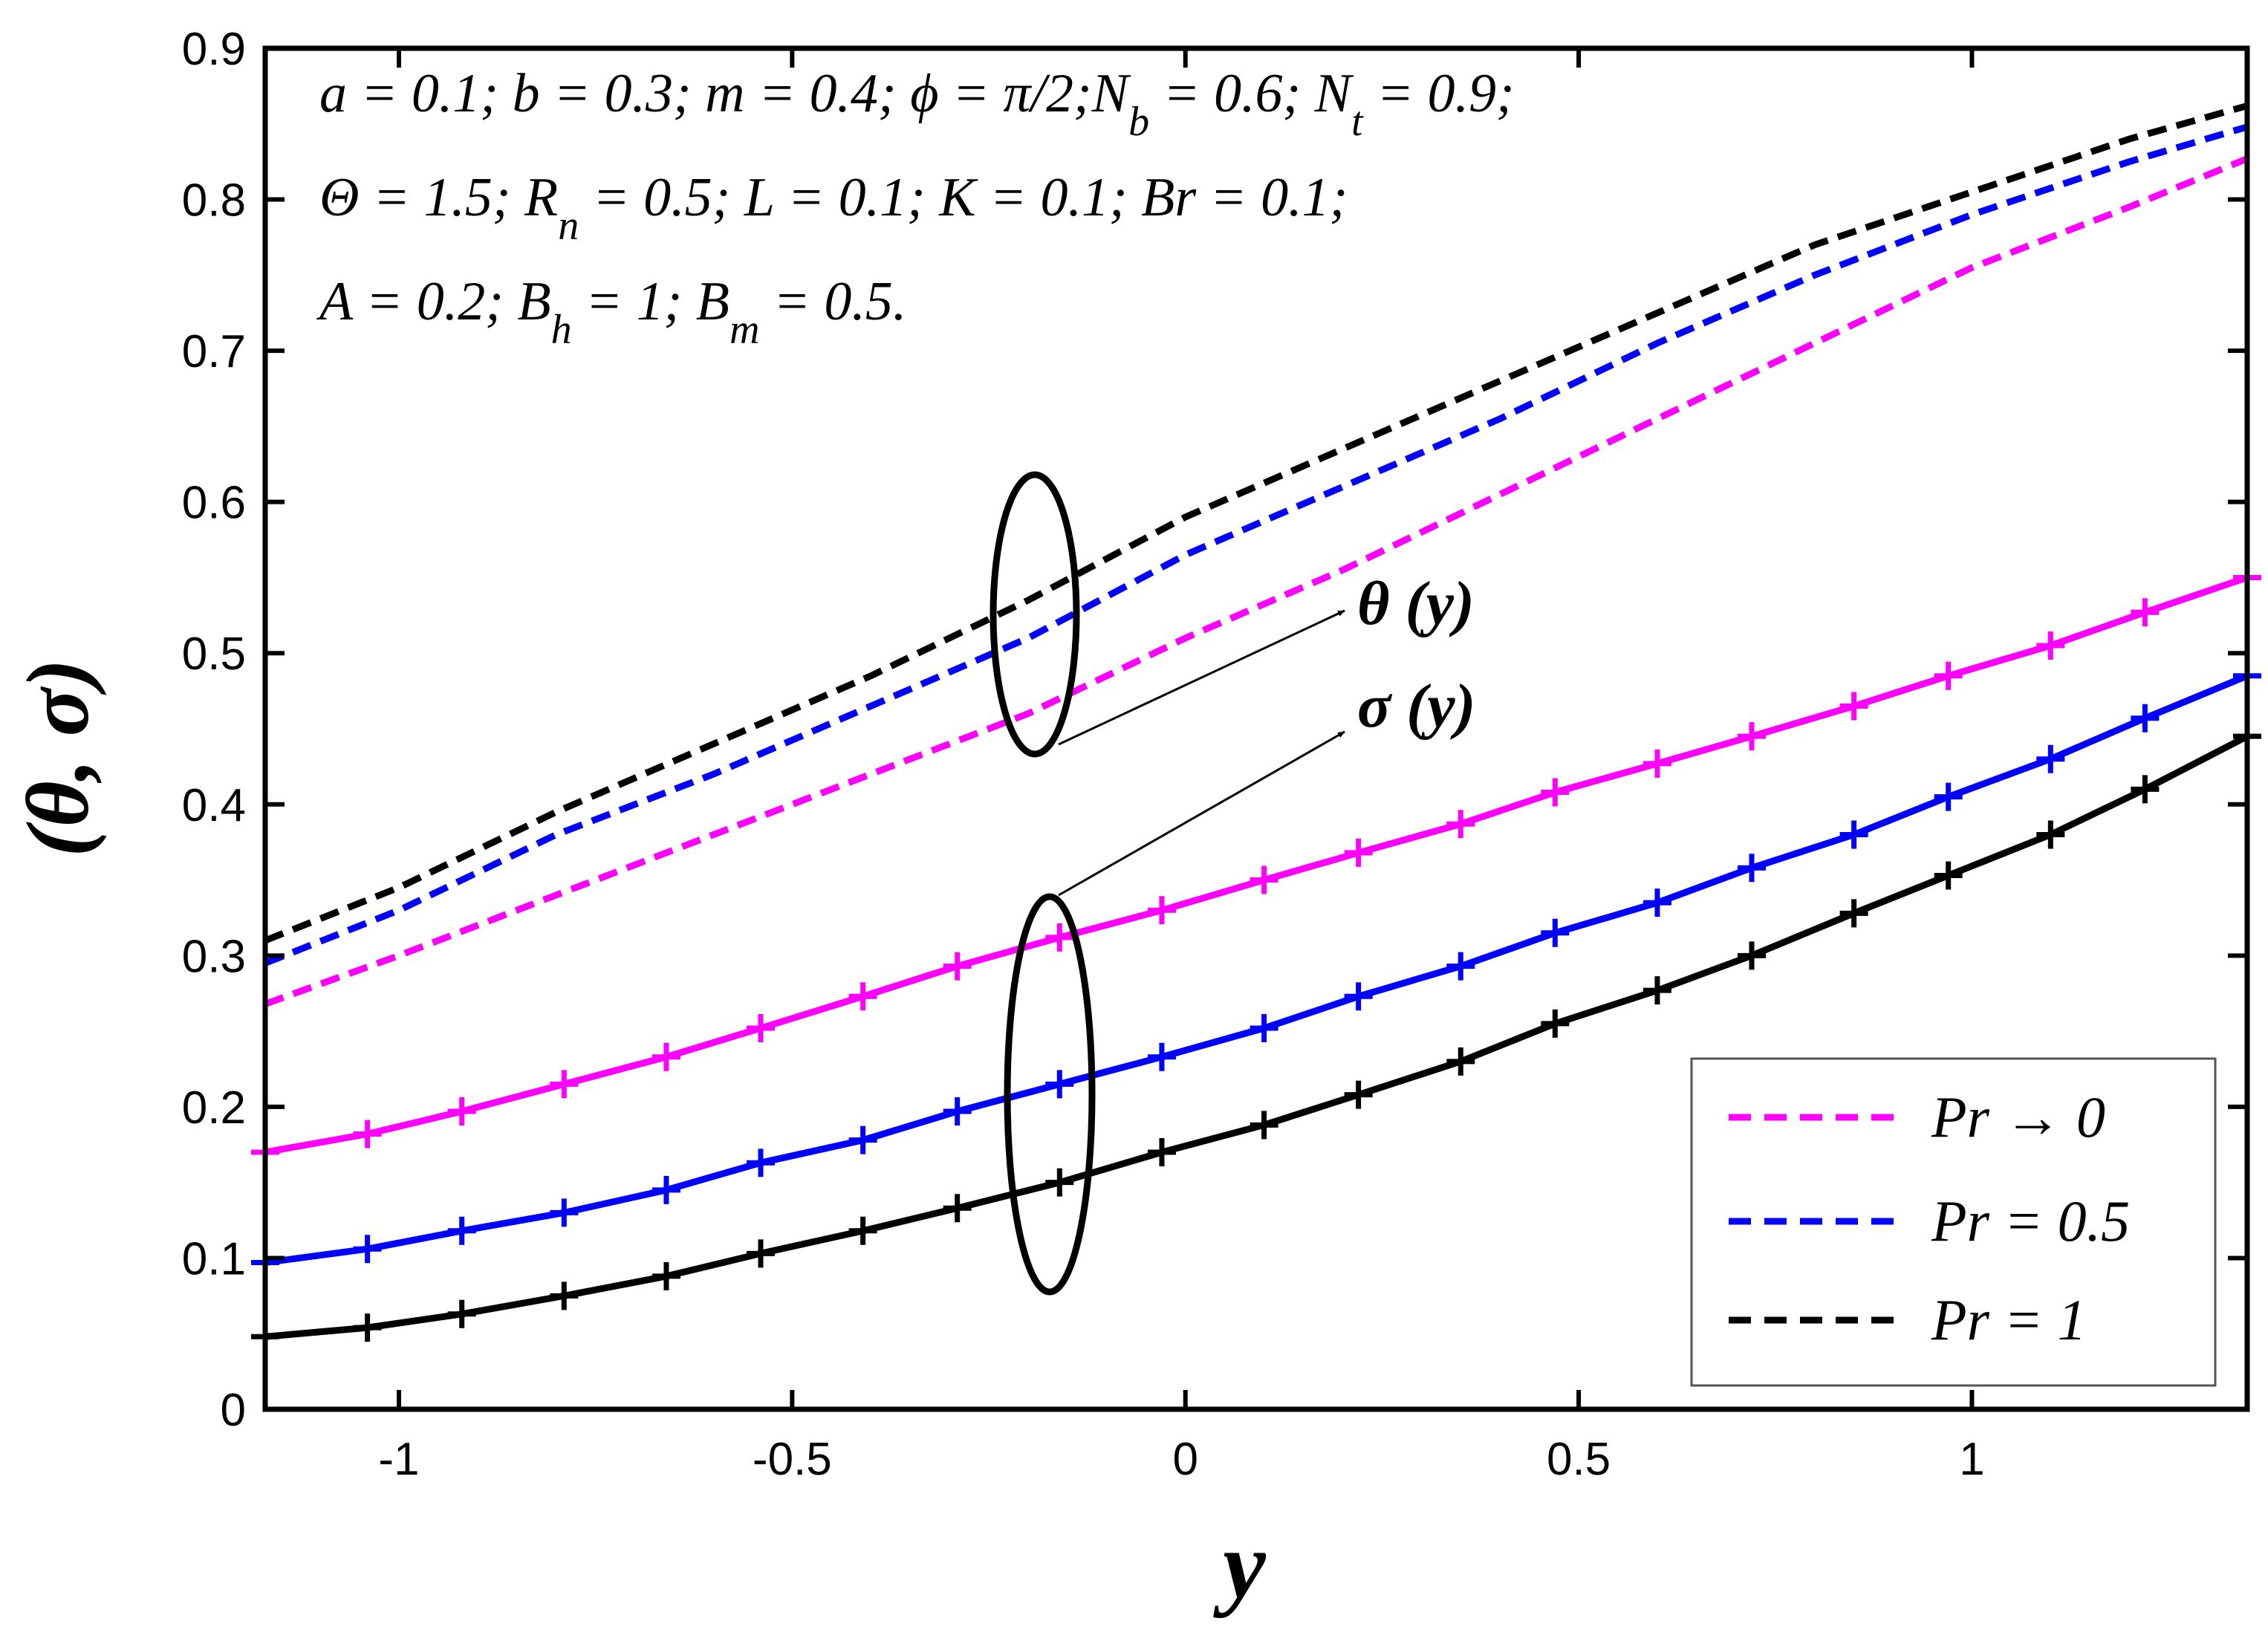 The image size is (2268, 1647). What do you see at coordinates (214, 956) in the screenshot?
I see `y-tick-label: 0.3` at bounding box center [214, 956].